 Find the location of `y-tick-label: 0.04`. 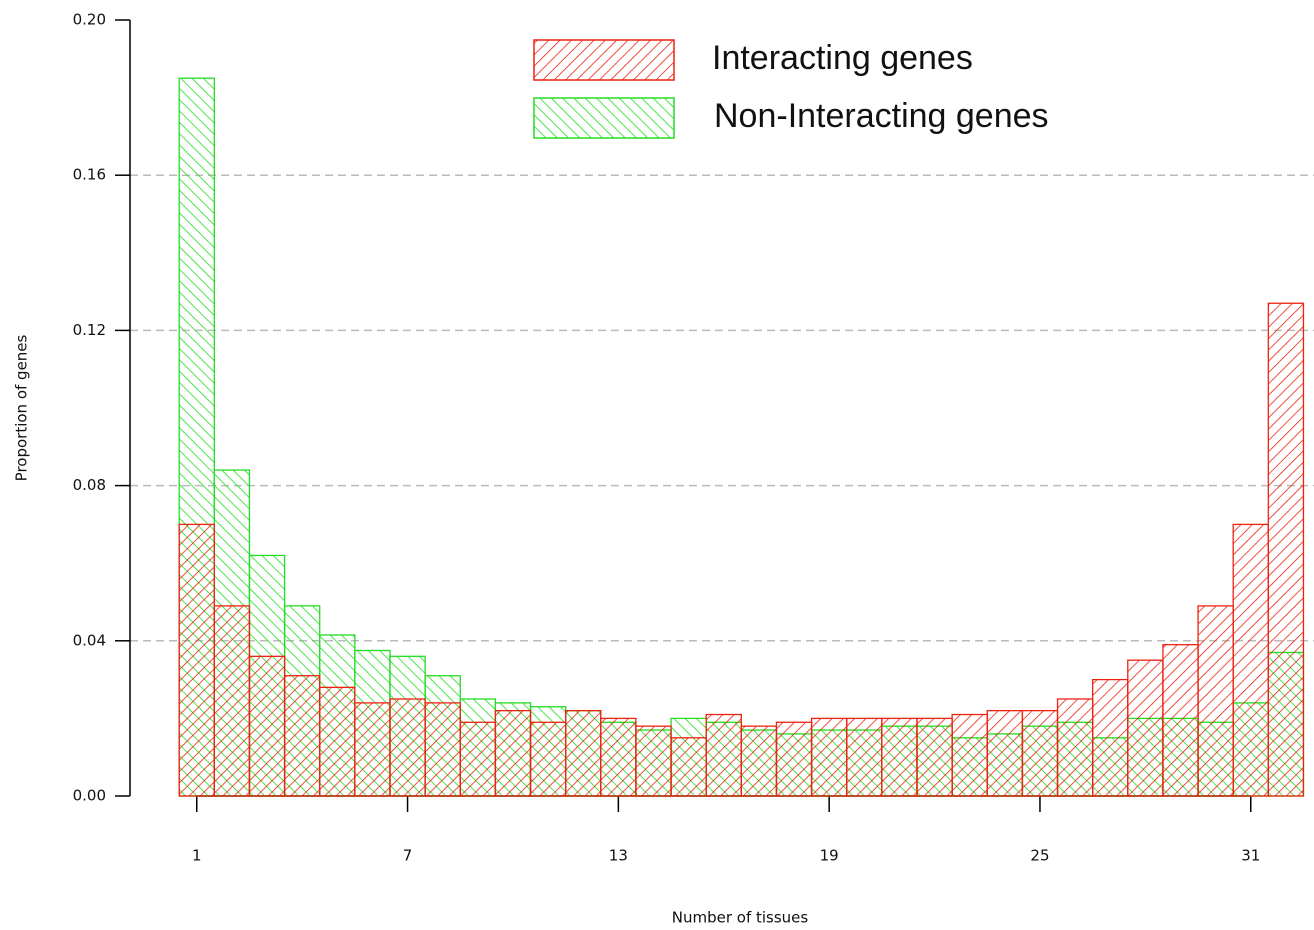

y-tick-label: 0.04 is located at coordinates (89, 640).